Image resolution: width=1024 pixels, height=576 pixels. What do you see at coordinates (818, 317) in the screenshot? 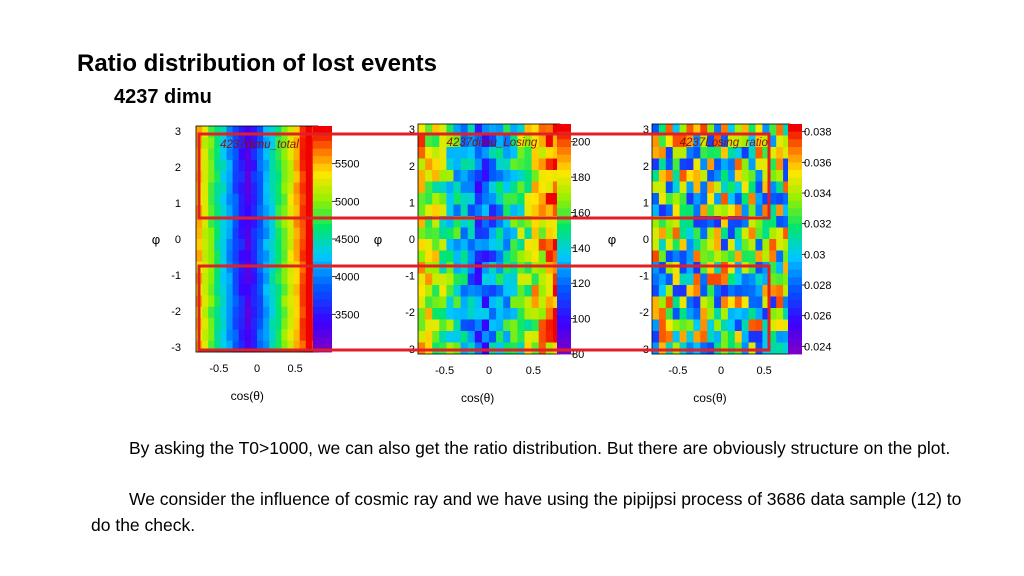
I see `colorbar-tick-label: 0.026` at bounding box center [818, 317].